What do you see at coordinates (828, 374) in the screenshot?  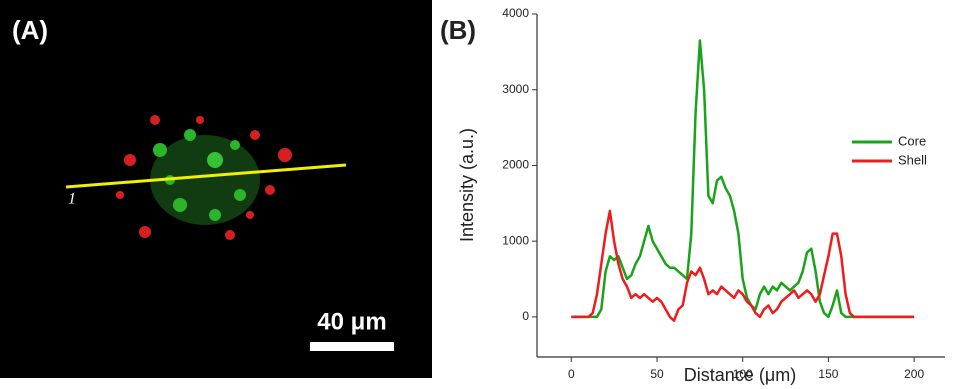 I see `x-tick-label: 150` at bounding box center [828, 374].